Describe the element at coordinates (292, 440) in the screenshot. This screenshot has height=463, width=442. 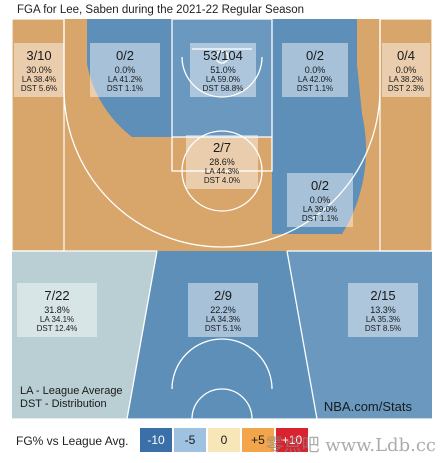
I see `legend-chip: +10` at that location.